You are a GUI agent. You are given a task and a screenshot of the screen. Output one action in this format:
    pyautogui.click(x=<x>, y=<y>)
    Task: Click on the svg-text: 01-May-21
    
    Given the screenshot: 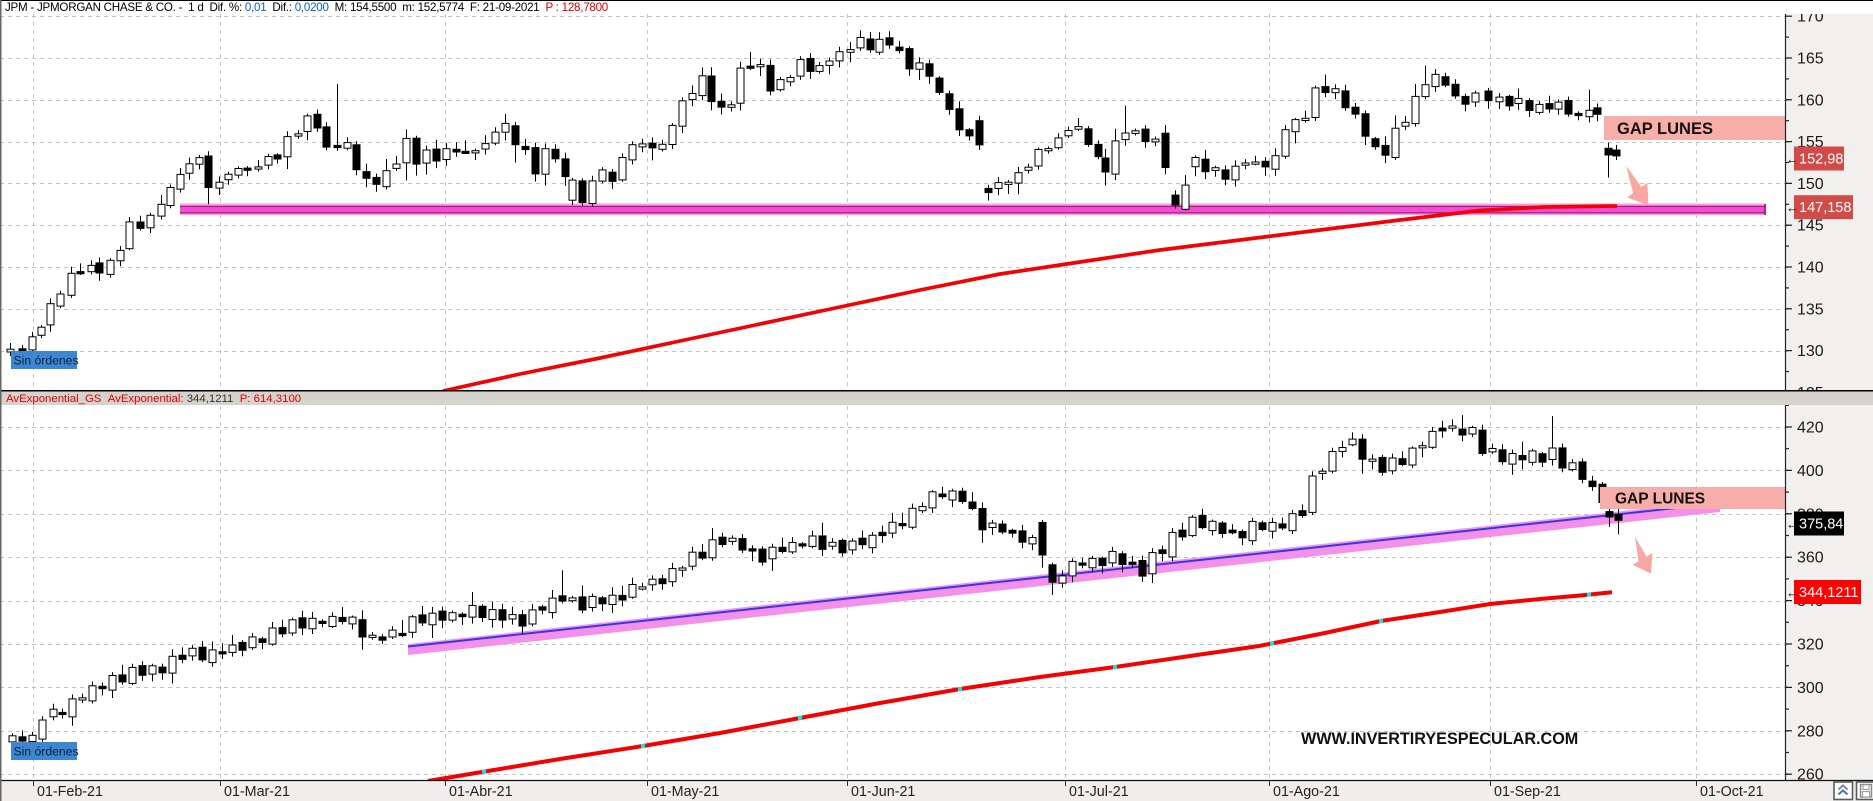 What is the action you would take?
    pyautogui.click(x=685, y=792)
    